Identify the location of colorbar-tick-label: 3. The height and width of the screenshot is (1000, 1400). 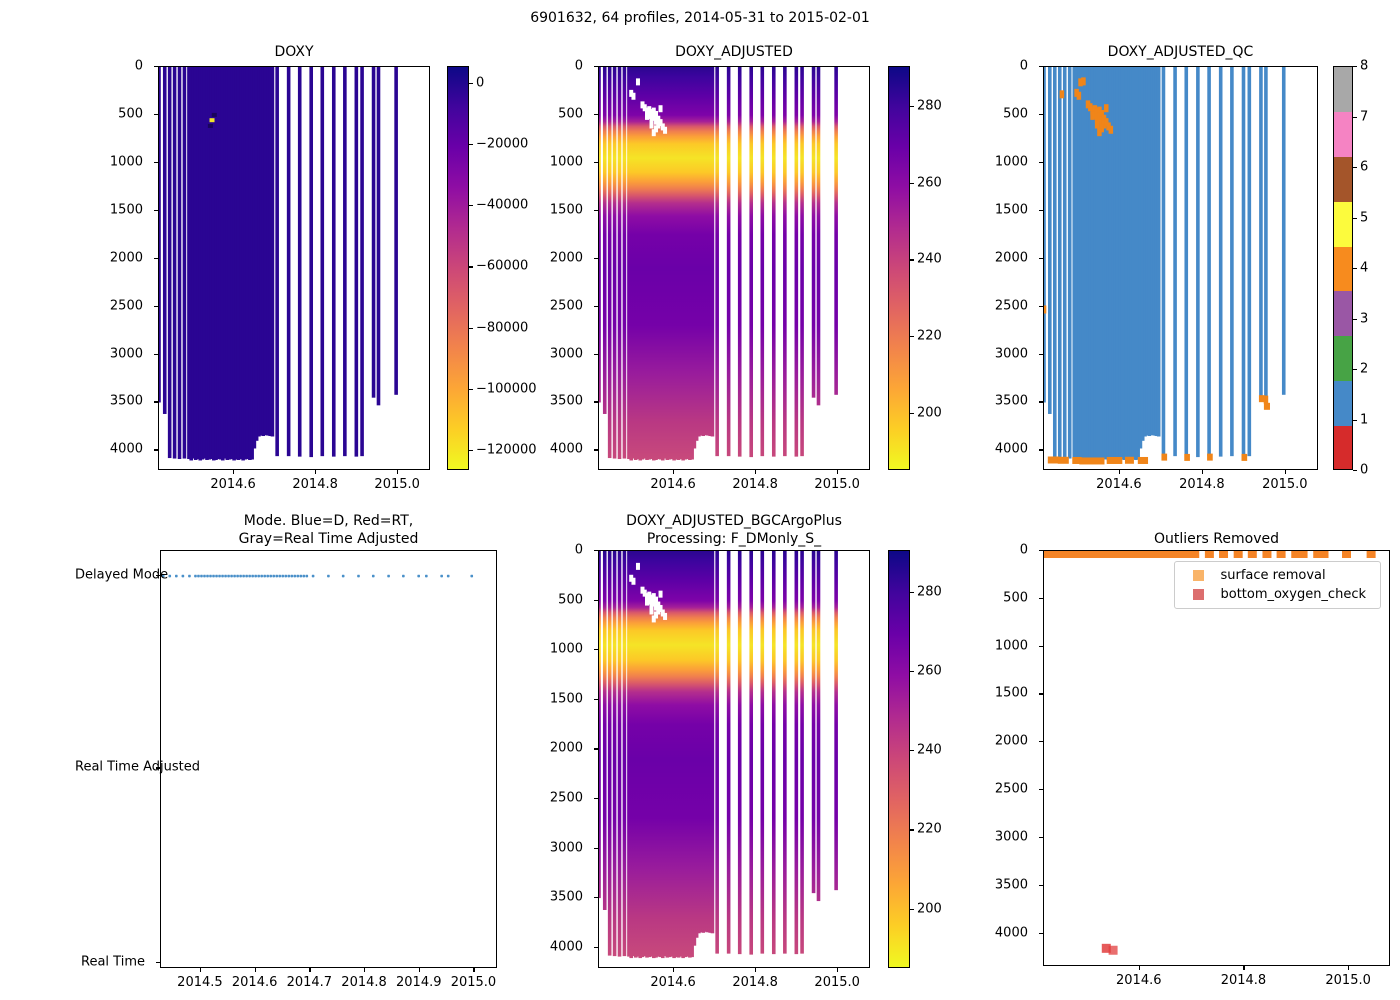
(1364, 318).